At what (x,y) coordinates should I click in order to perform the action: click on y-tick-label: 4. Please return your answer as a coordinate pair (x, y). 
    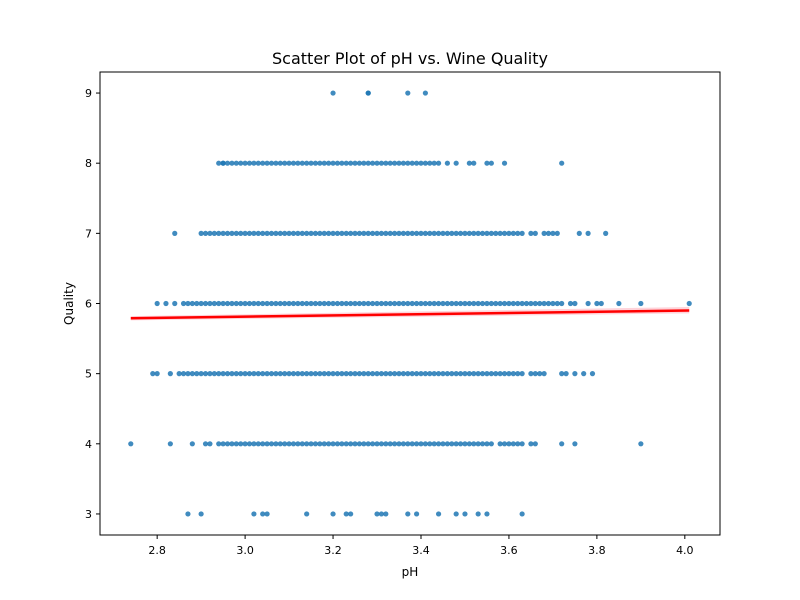
    Looking at the image, I should click on (88, 444).